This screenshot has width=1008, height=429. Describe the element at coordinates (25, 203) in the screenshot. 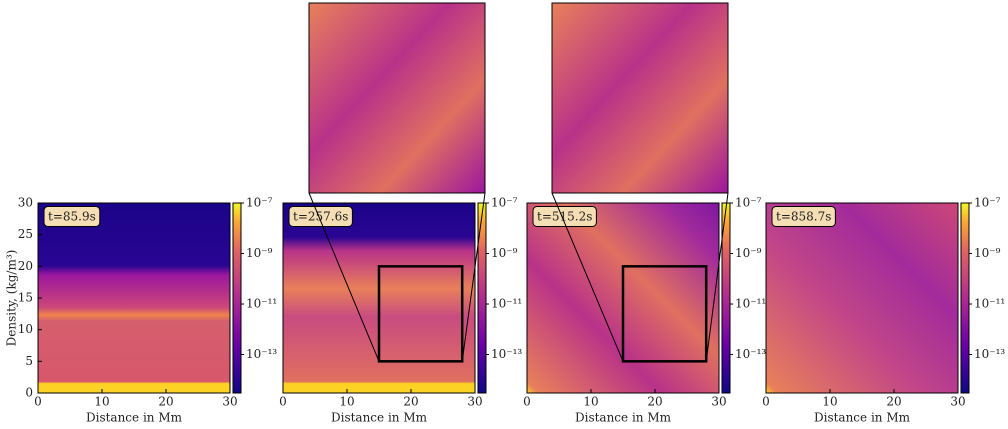

I see `y-tick-label: 30` at that location.